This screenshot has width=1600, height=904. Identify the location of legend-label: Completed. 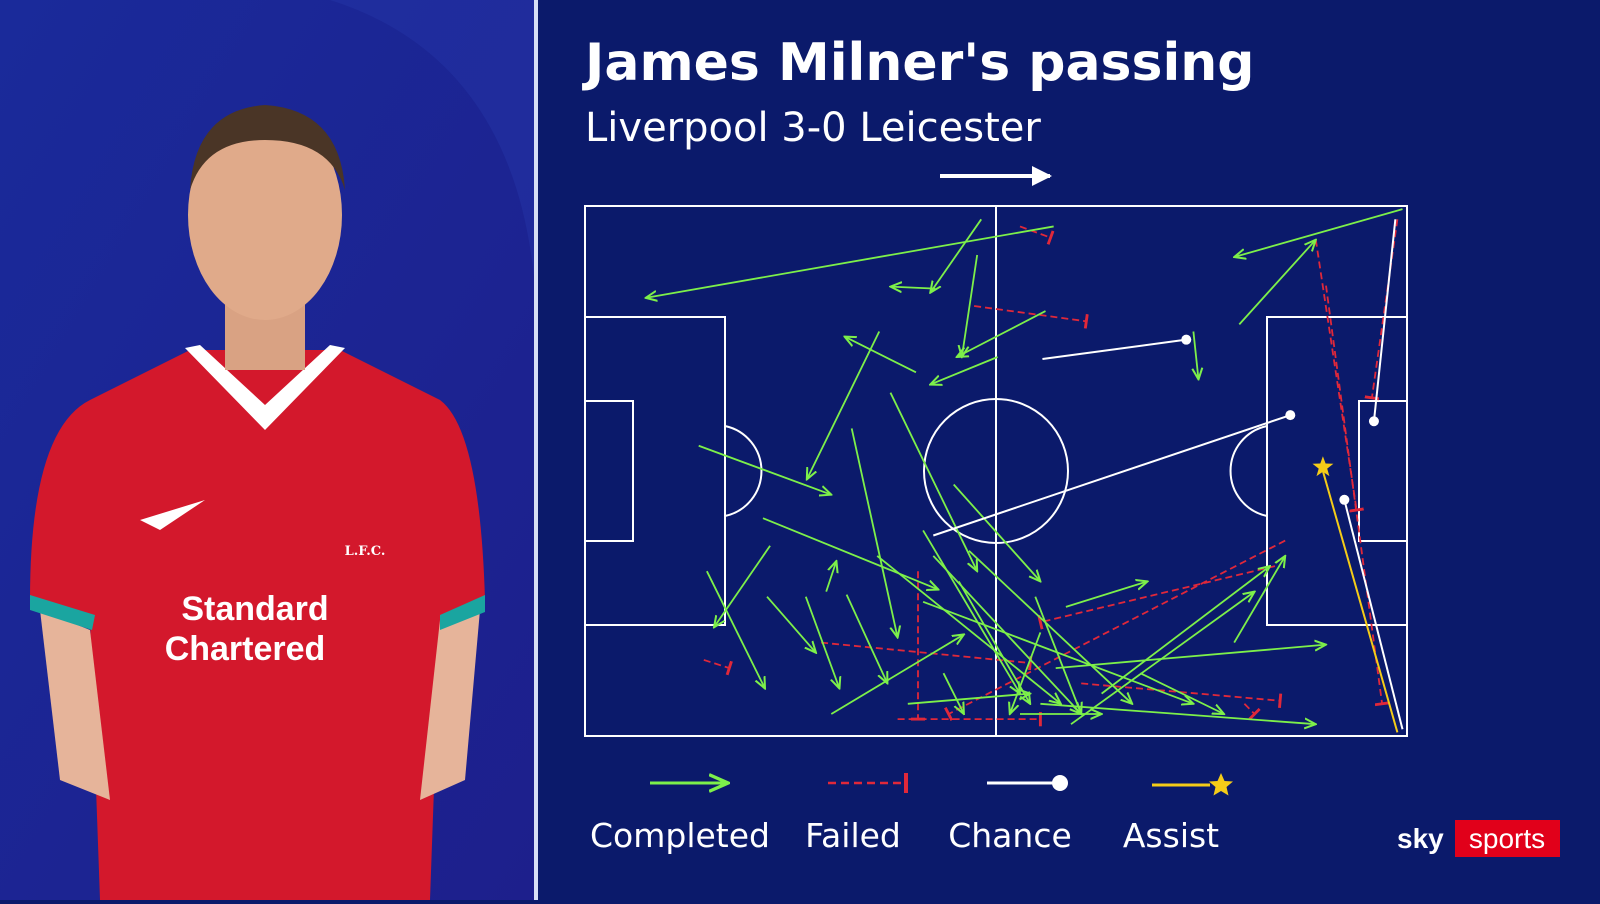
(680, 835).